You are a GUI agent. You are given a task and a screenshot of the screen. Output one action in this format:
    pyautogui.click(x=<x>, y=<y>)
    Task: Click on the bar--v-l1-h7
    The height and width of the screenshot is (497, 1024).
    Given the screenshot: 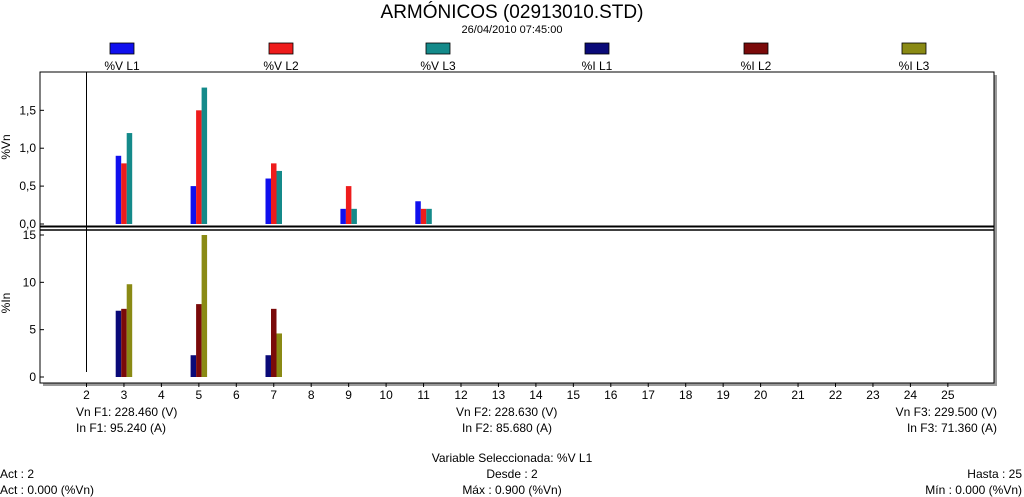 What is the action you would take?
    pyautogui.click(x=268, y=201)
    